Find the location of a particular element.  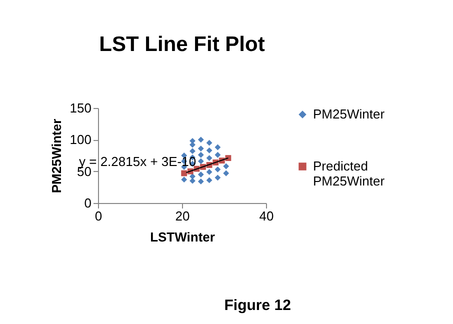

x-tick-label: 0 is located at coordinates (98, 216).